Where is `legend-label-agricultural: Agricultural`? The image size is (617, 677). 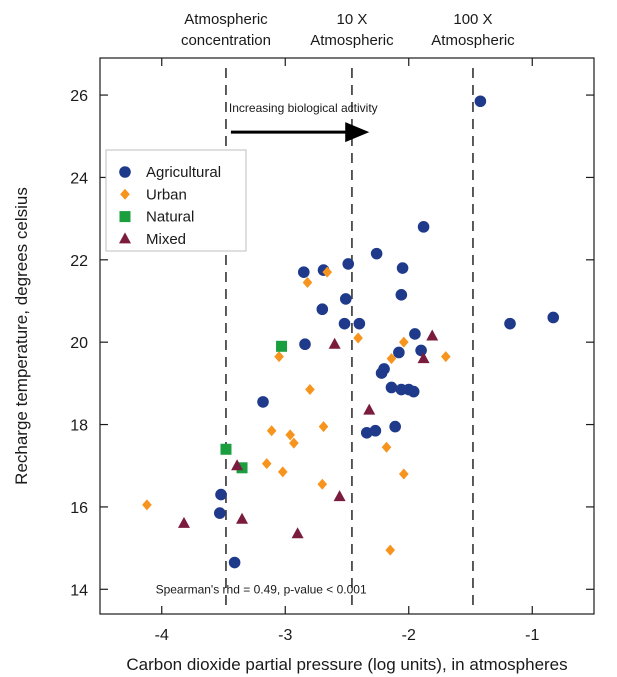
legend-label-agricultural: Agricultural is located at coordinates (183, 172).